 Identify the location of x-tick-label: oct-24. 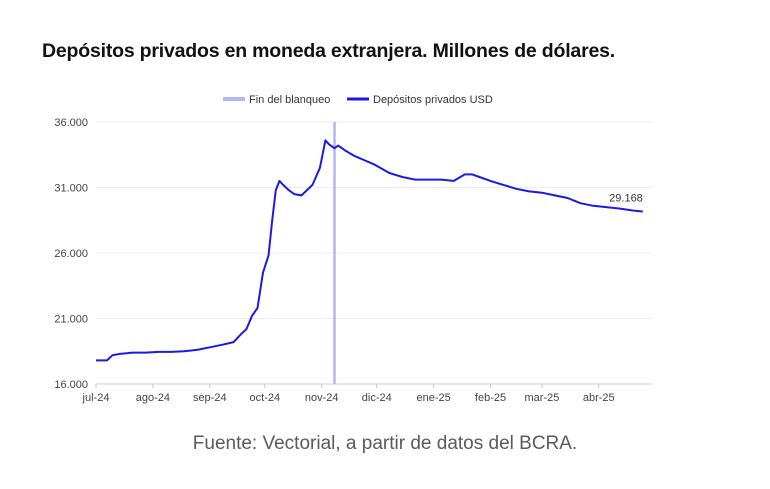
(265, 398).